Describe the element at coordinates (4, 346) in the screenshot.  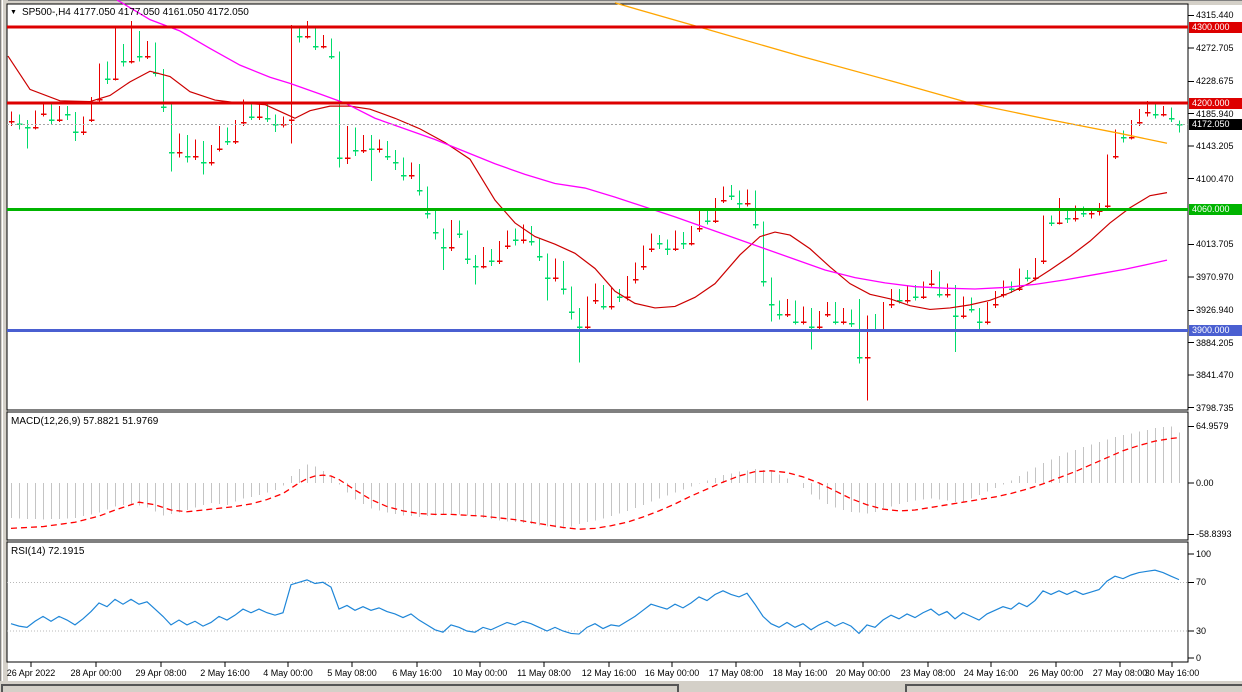
I see `window-left-border` at that location.